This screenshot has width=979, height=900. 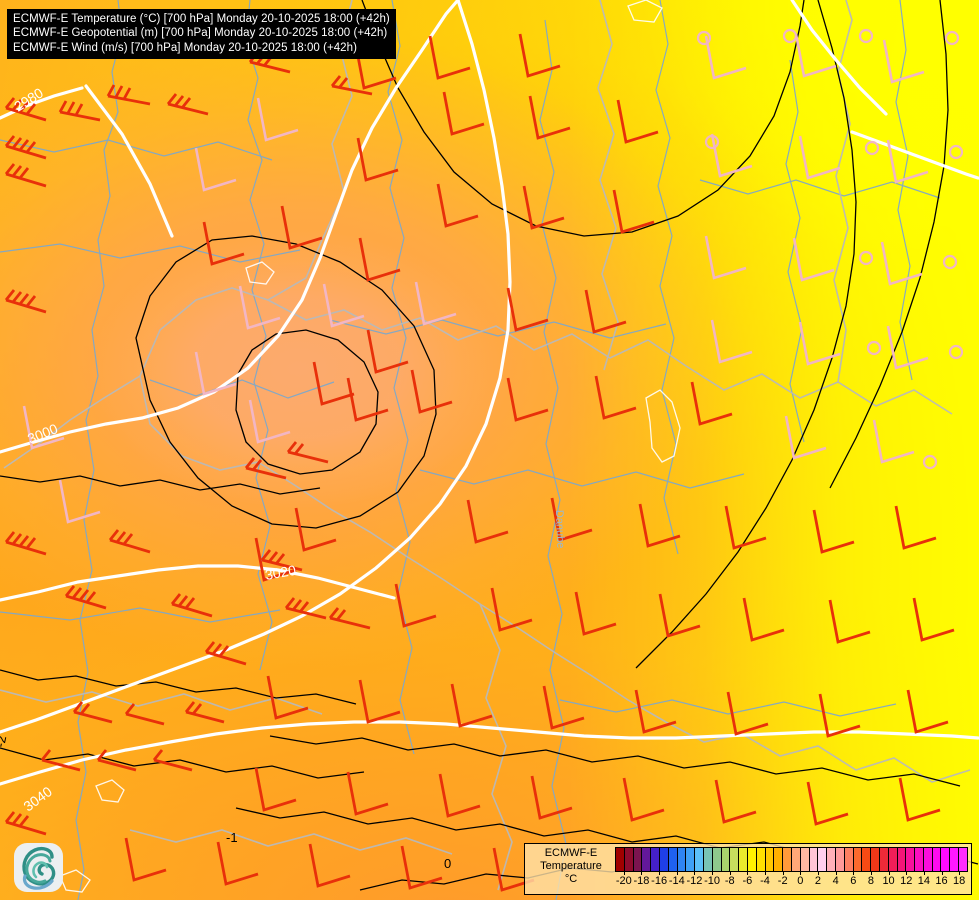 What do you see at coordinates (28, 99) in the screenshot?
I see `geopotential-label-2980: 2980` at bounding box center [28, 99].